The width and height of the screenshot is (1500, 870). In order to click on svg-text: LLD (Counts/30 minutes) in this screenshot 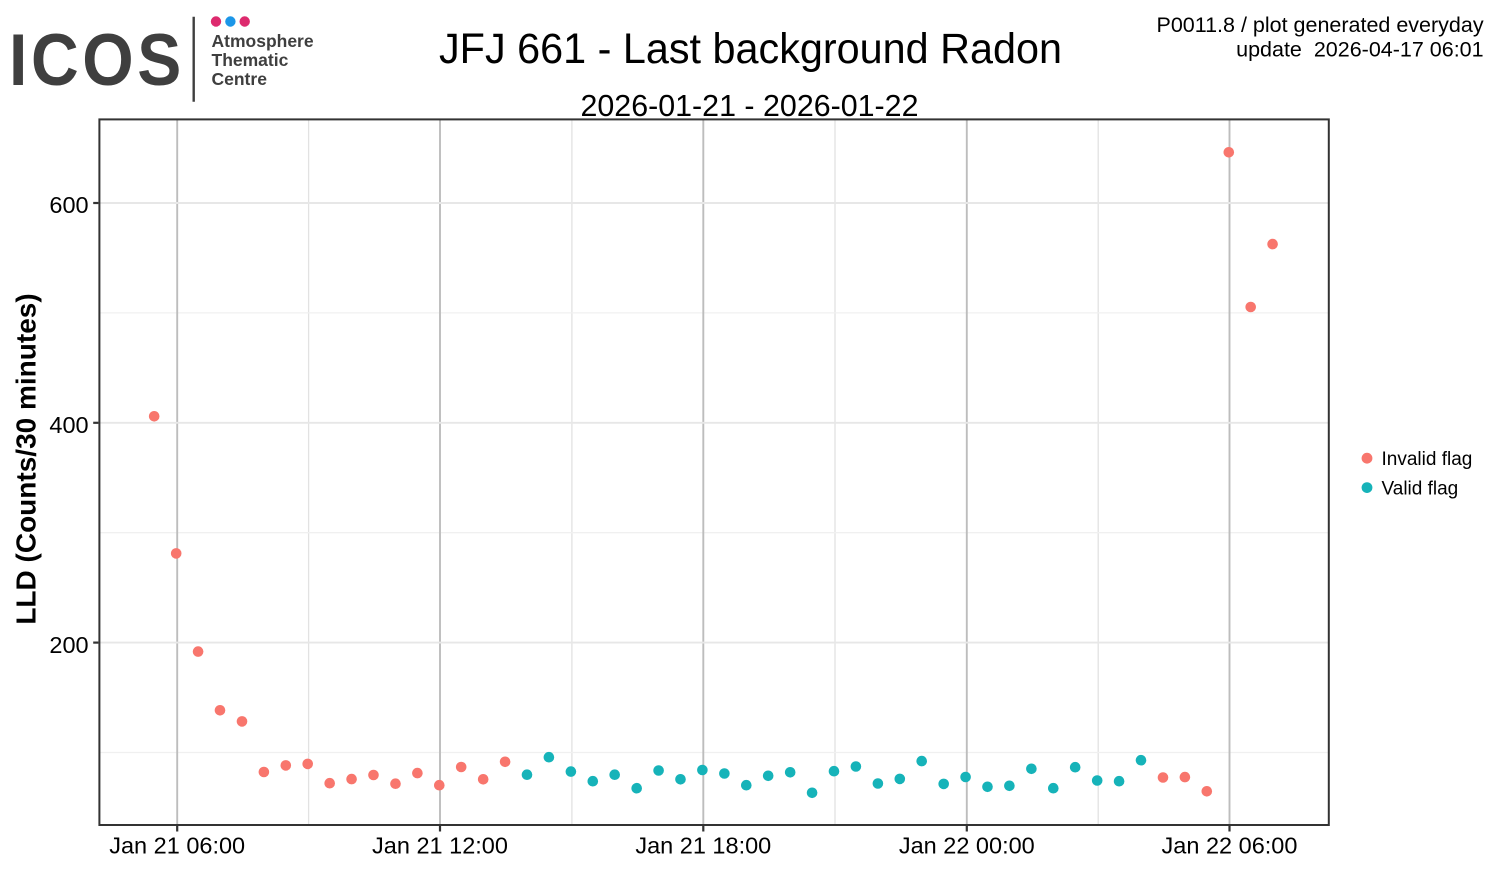, I will do `click(26, 458)`.